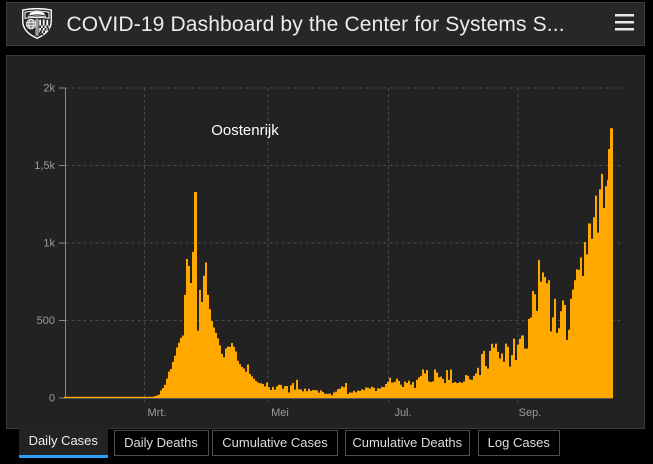 This screenshot has height=464, width=653. I want to click on svg-text: Jul., so click(402, 413).